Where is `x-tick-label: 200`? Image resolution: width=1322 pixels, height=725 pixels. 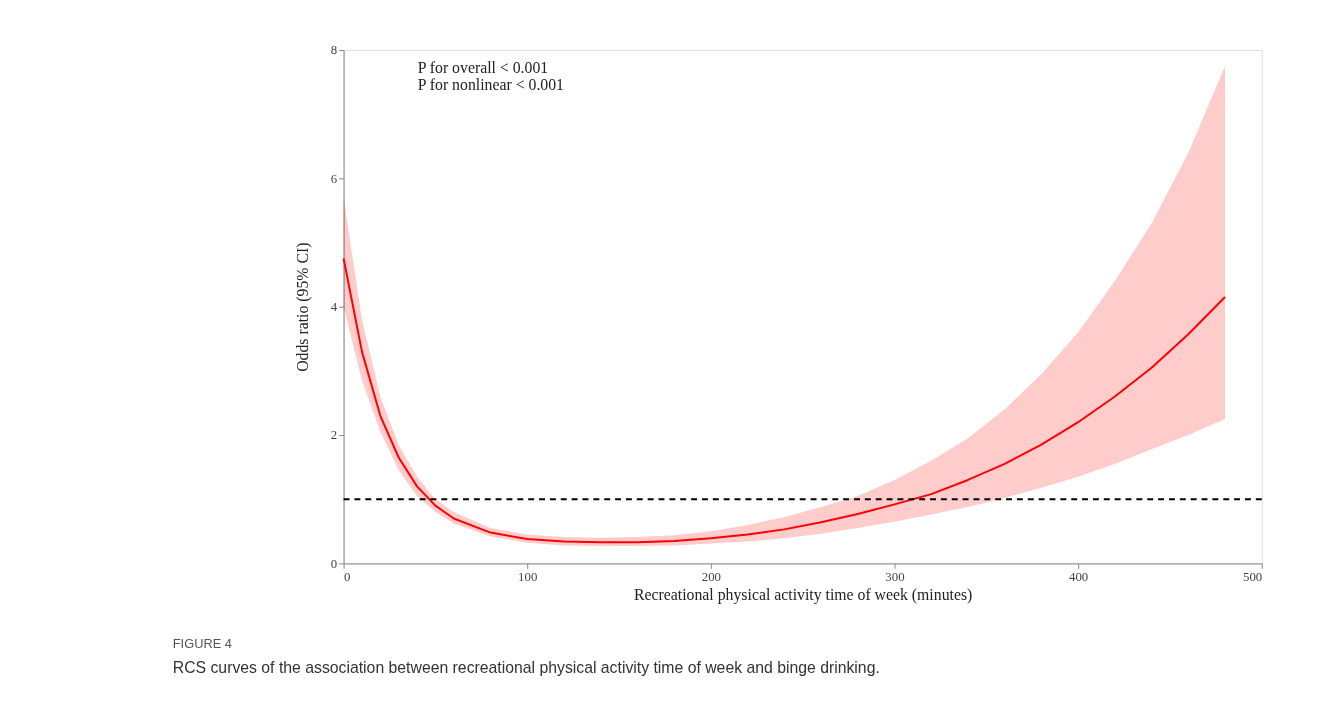
x-tick-label: 200 is located at coordinates (711, 576).